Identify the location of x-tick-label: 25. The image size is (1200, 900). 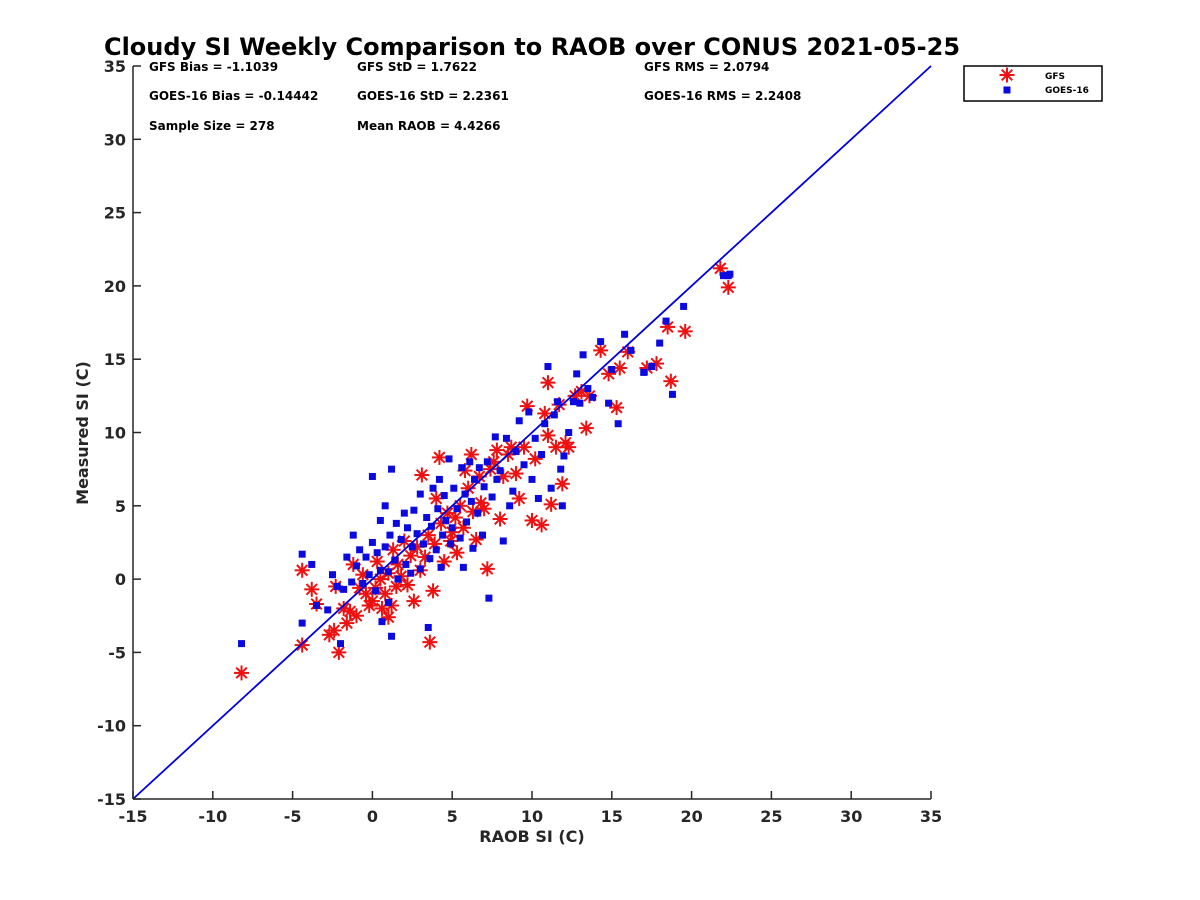
(771, 816).